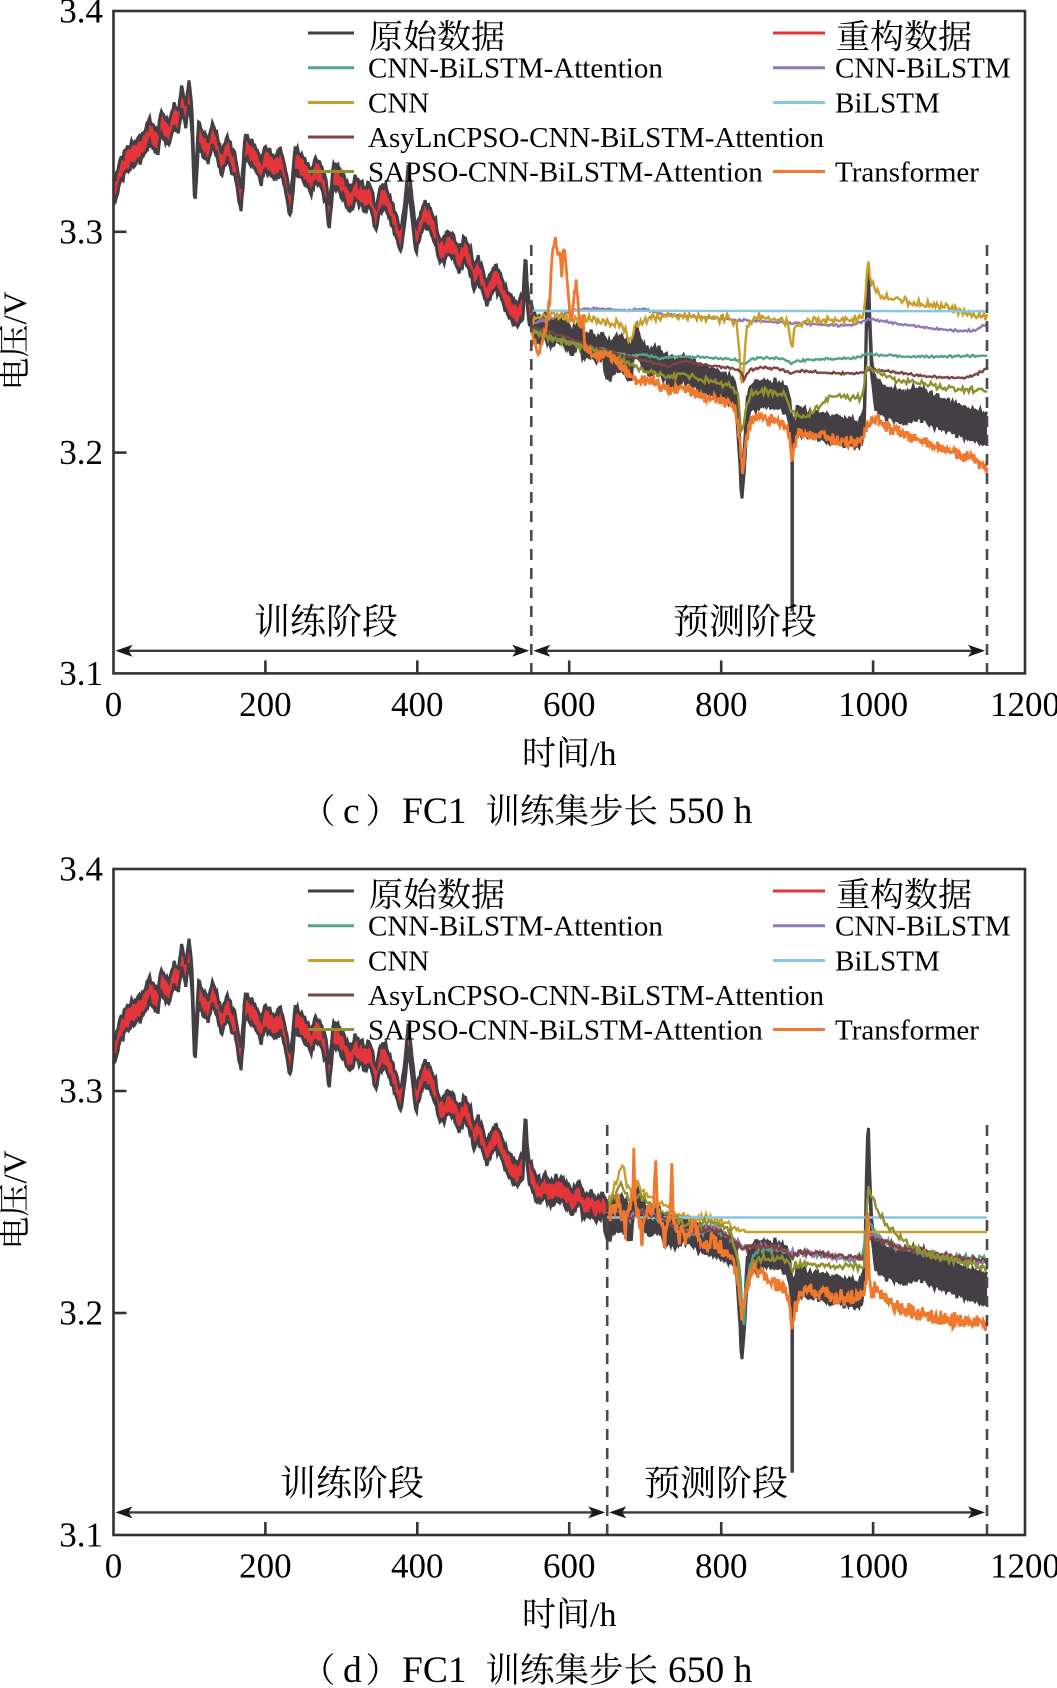 This screenshot has width=1057, height=1688. What do you see at coordinates (710, 1669) in the screenshot?
I see `svg-text: 650 h` at bounding box center [710, 1669].